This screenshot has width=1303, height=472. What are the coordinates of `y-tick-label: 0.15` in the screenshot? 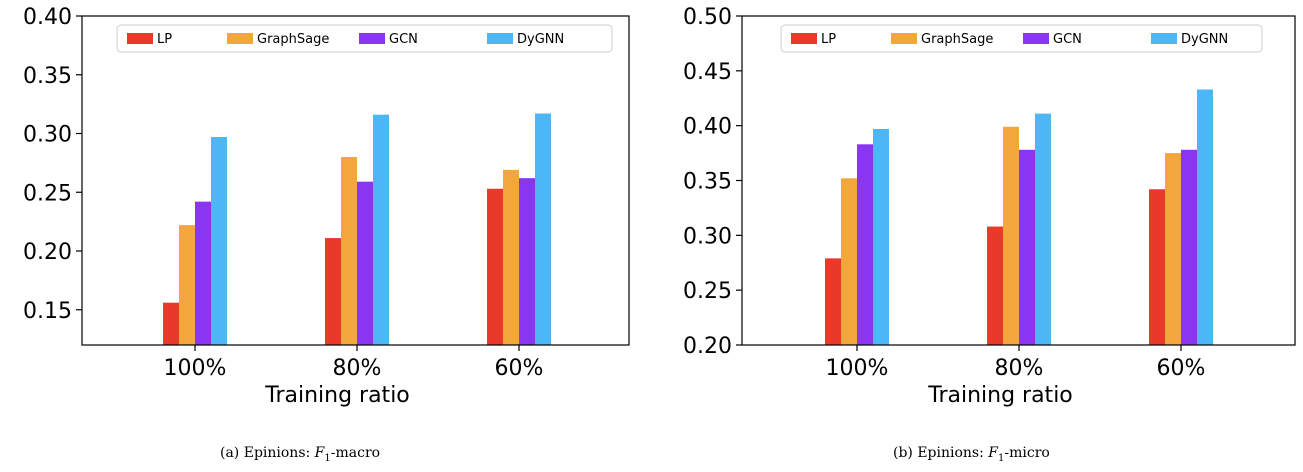 It's located at (47, 311).